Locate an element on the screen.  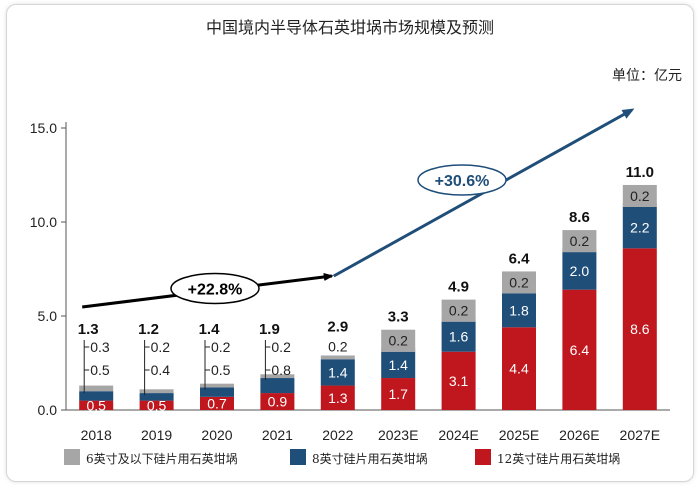
bar-value-label: 0.9 is located at coordinates (278, 402).